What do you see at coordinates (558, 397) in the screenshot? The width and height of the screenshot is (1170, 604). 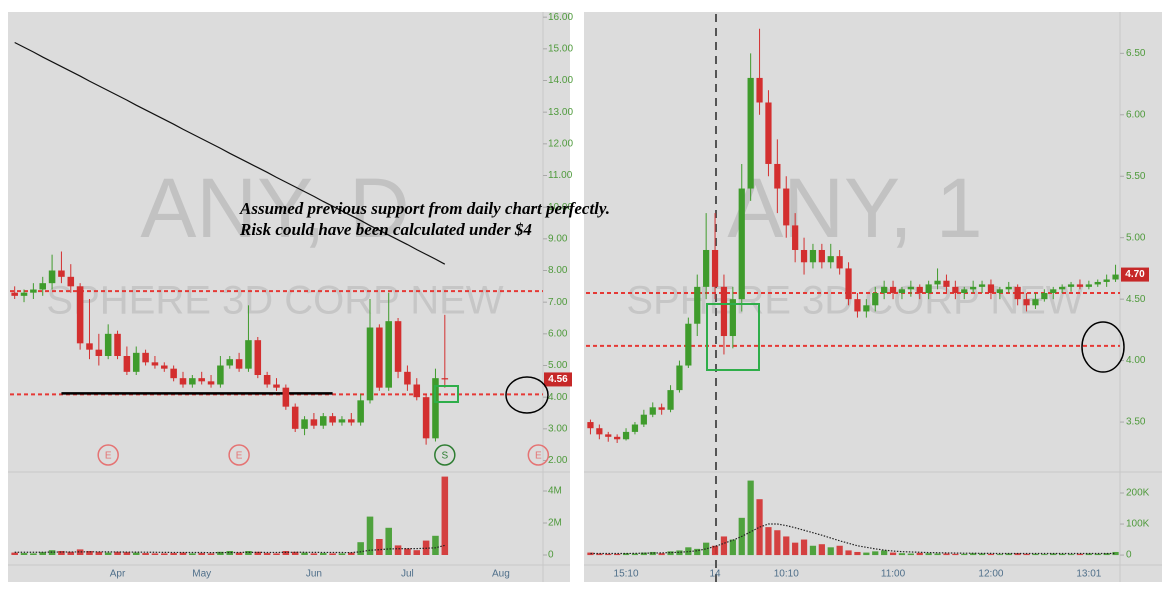 I see `y-tick-label: 4.00` at bounding box center [558, 397].